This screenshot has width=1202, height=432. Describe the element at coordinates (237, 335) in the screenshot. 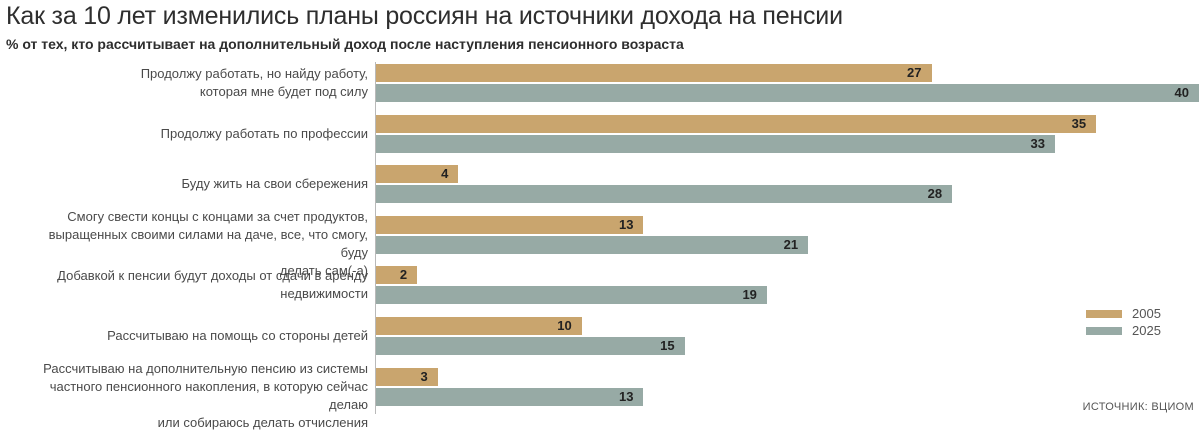

I see `category-label-line: Рассчитываю на помощь со стороны детей` at that location.